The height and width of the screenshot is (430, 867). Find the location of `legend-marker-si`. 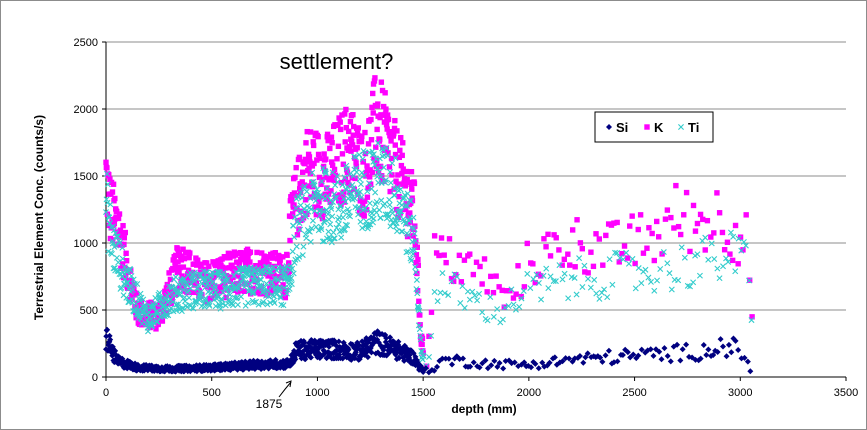

legend-marker-si is located at coordinates (609, 127).